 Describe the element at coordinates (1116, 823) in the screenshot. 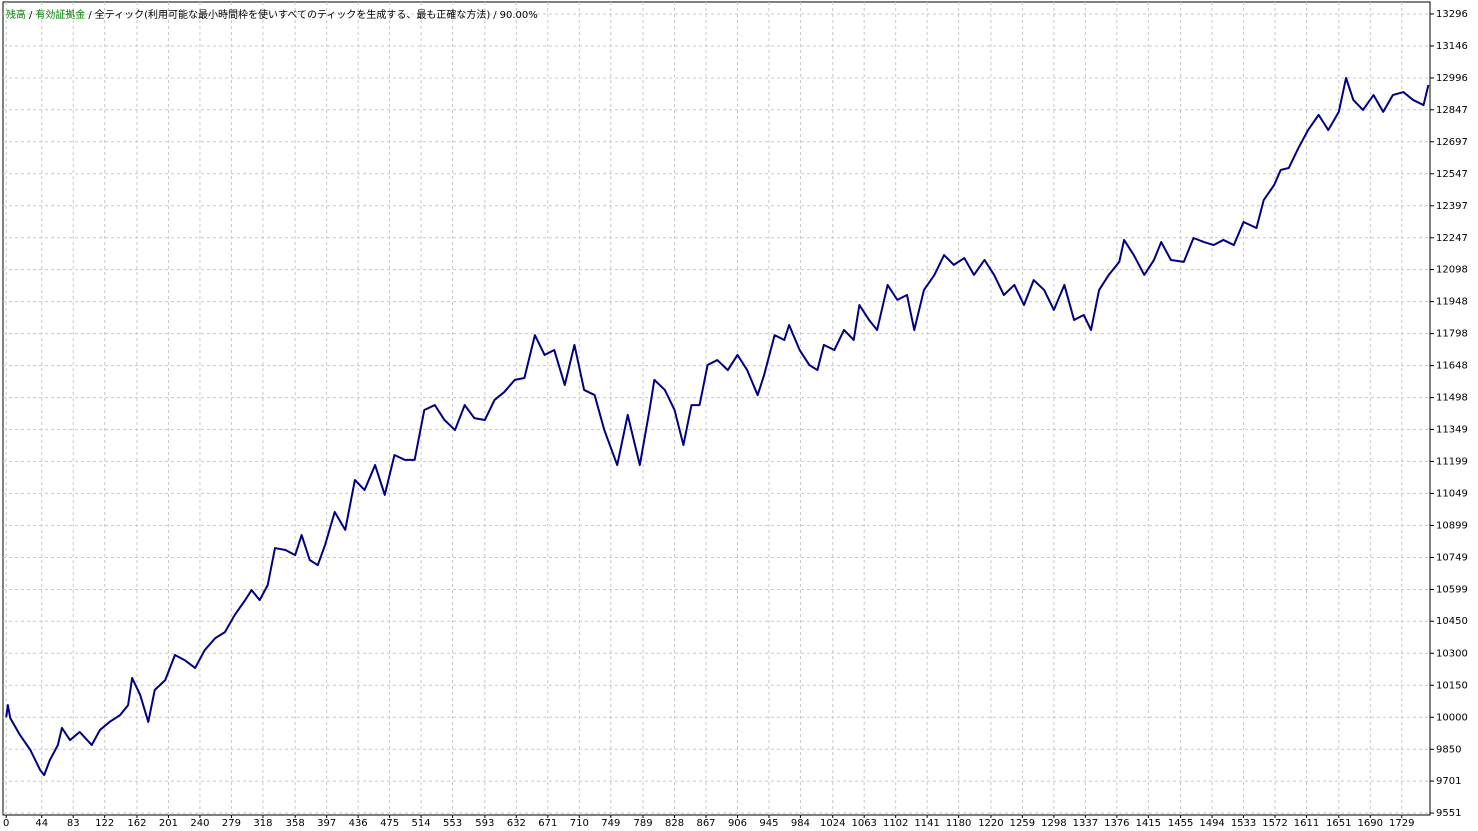

I see `x-tick-label: 1376` at that location.